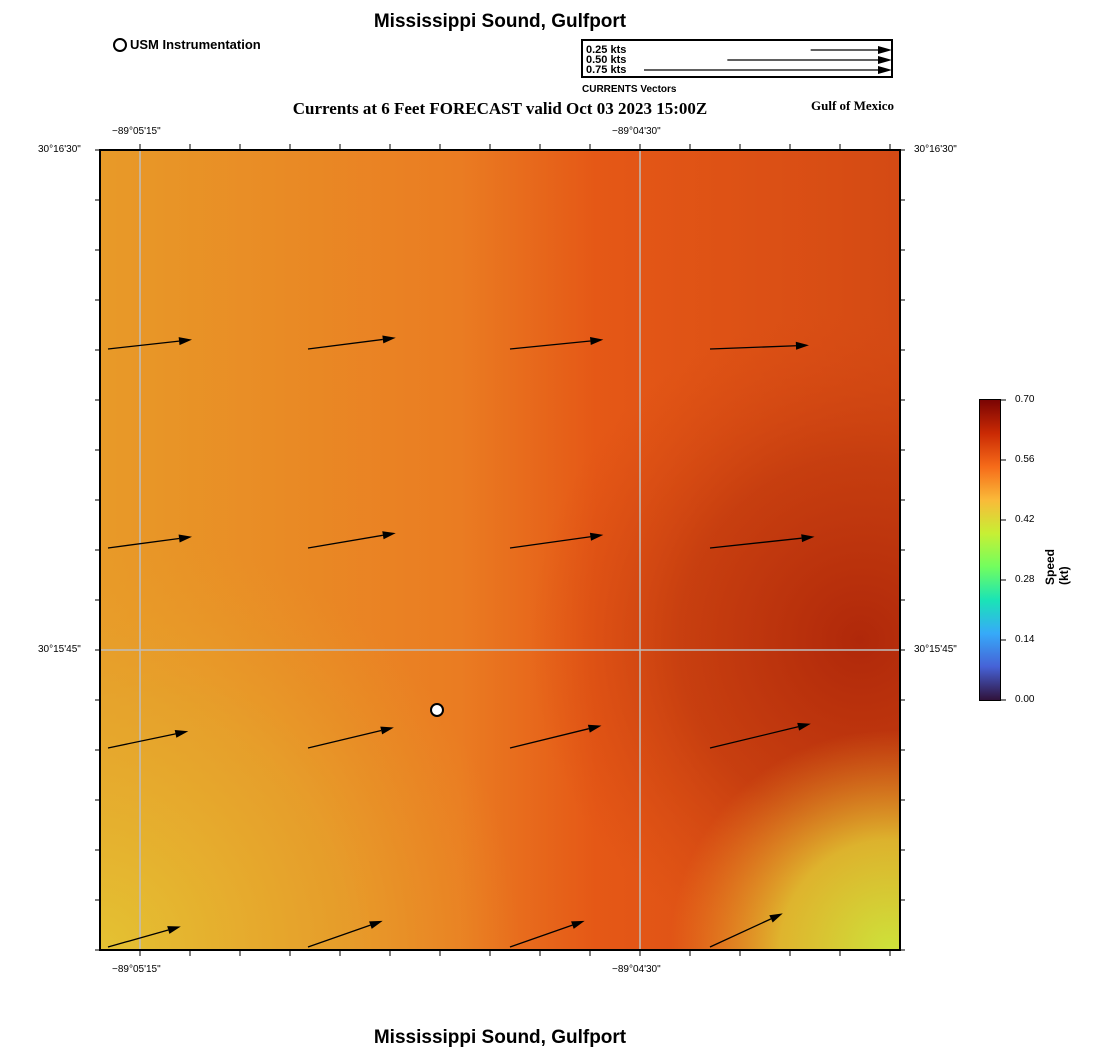  Describe the element at coordinates (578, 924) in the screenshot. I see `current-vector-r4c3-head` at that location.